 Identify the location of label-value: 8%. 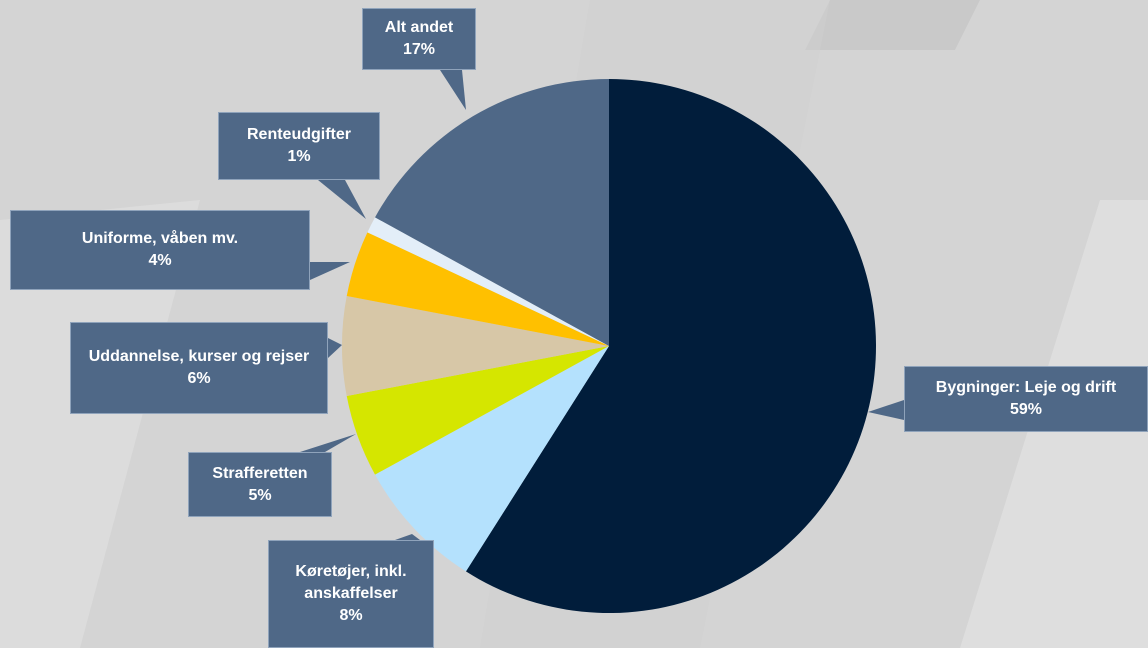
(351, 615).